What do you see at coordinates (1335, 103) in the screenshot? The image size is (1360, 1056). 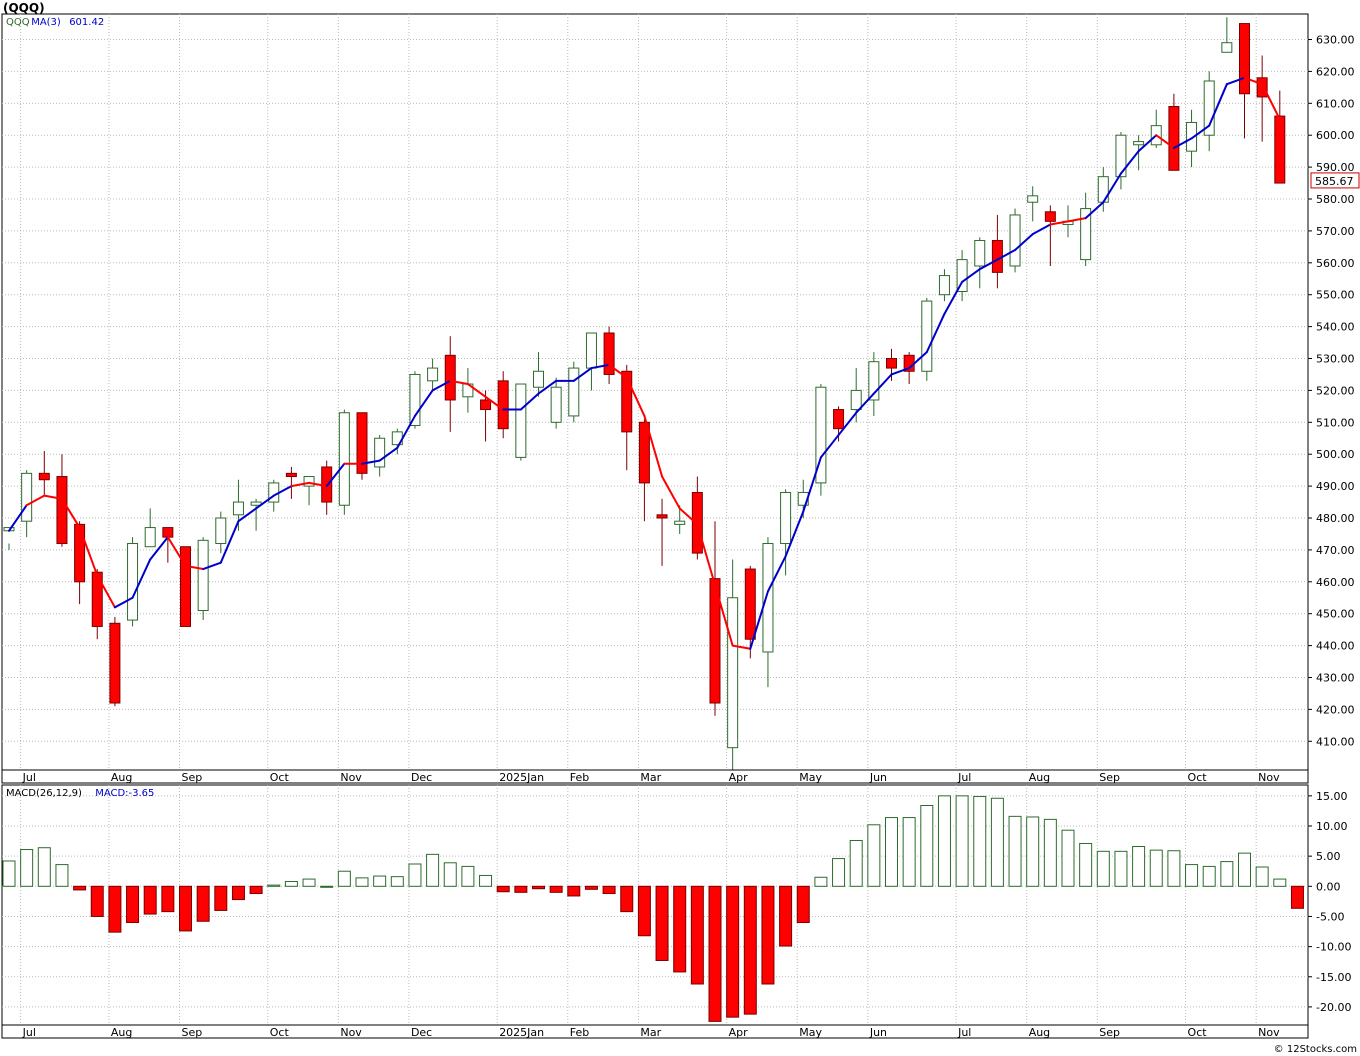 I see `price-tick-label: 610.00` at bounding box center [1335, 103].